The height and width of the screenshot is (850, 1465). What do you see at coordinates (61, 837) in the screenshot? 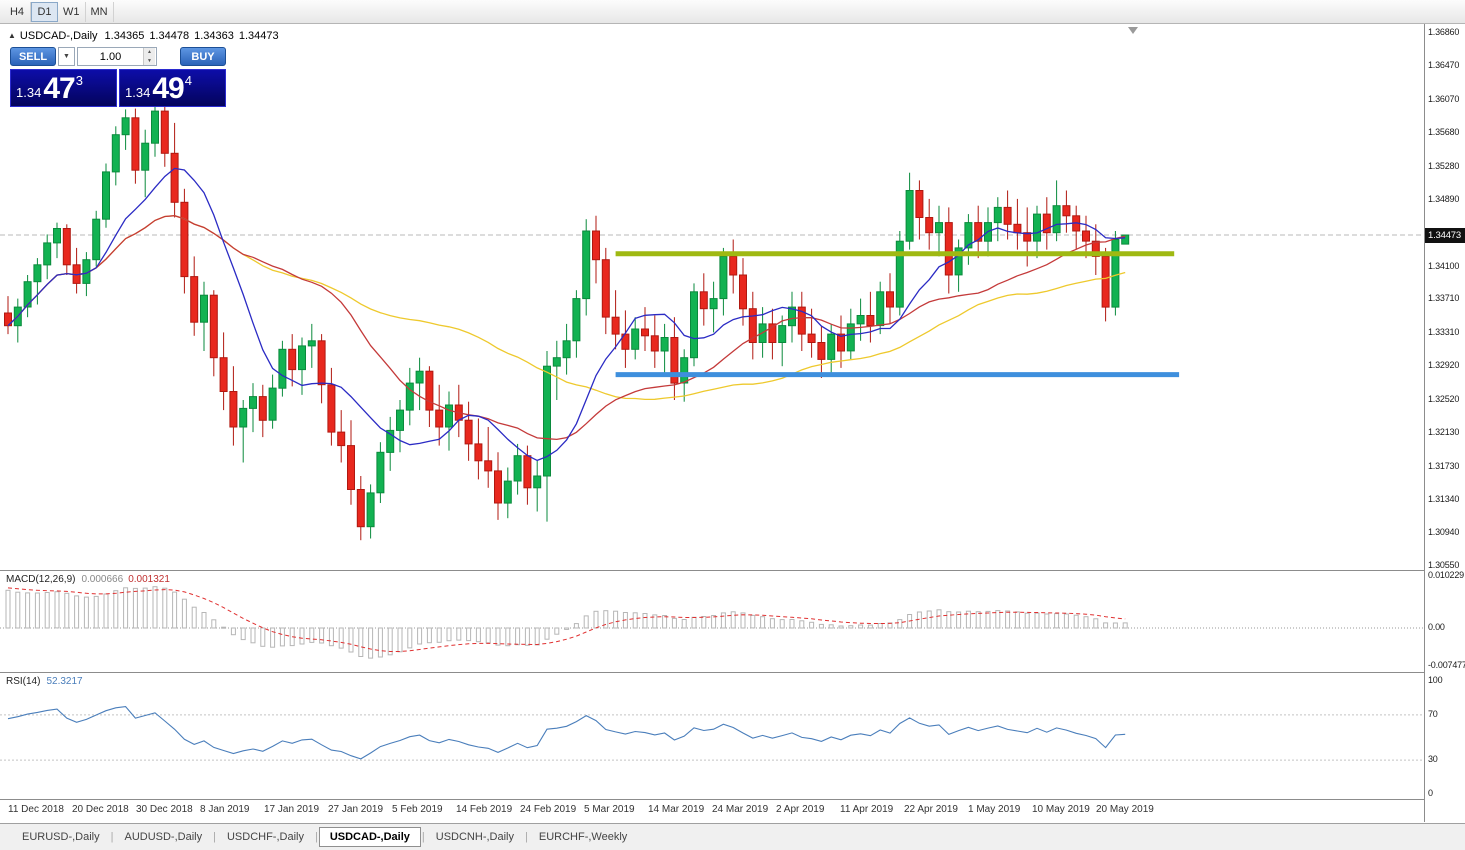
I see `chart-tab: EURUSD-,Daily` at bounding box center [61, 837].